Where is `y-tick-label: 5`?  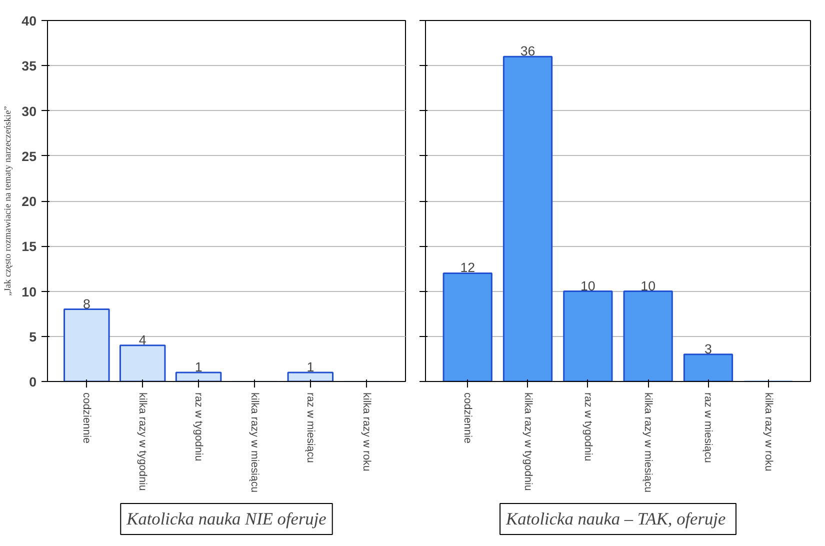
y-tick-label: 5 is located at coordinates (33, 336).